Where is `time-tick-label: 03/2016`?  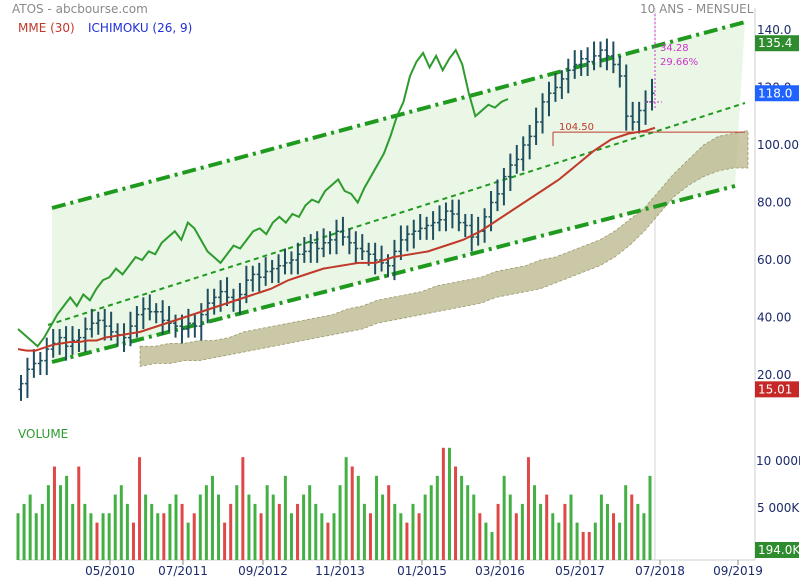
time-tick-label: 03/2016 is located at coordinates (500, 571).